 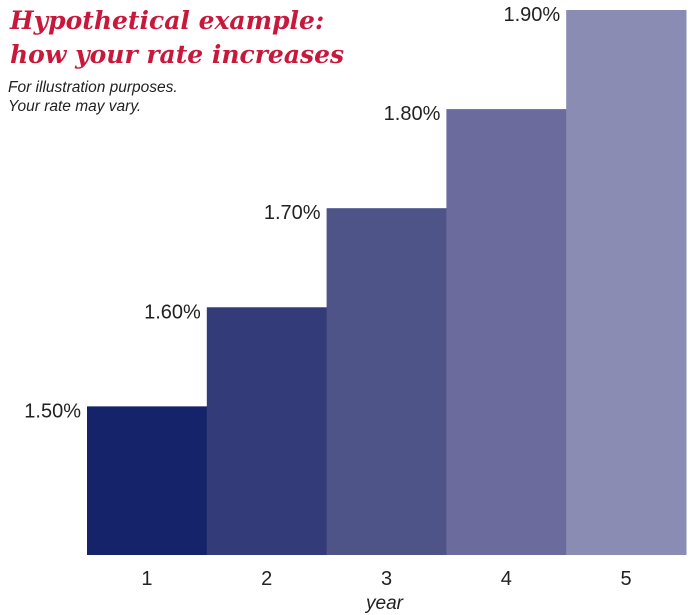 I want to click on x-axis-label: year, so click(x=384, y=603).